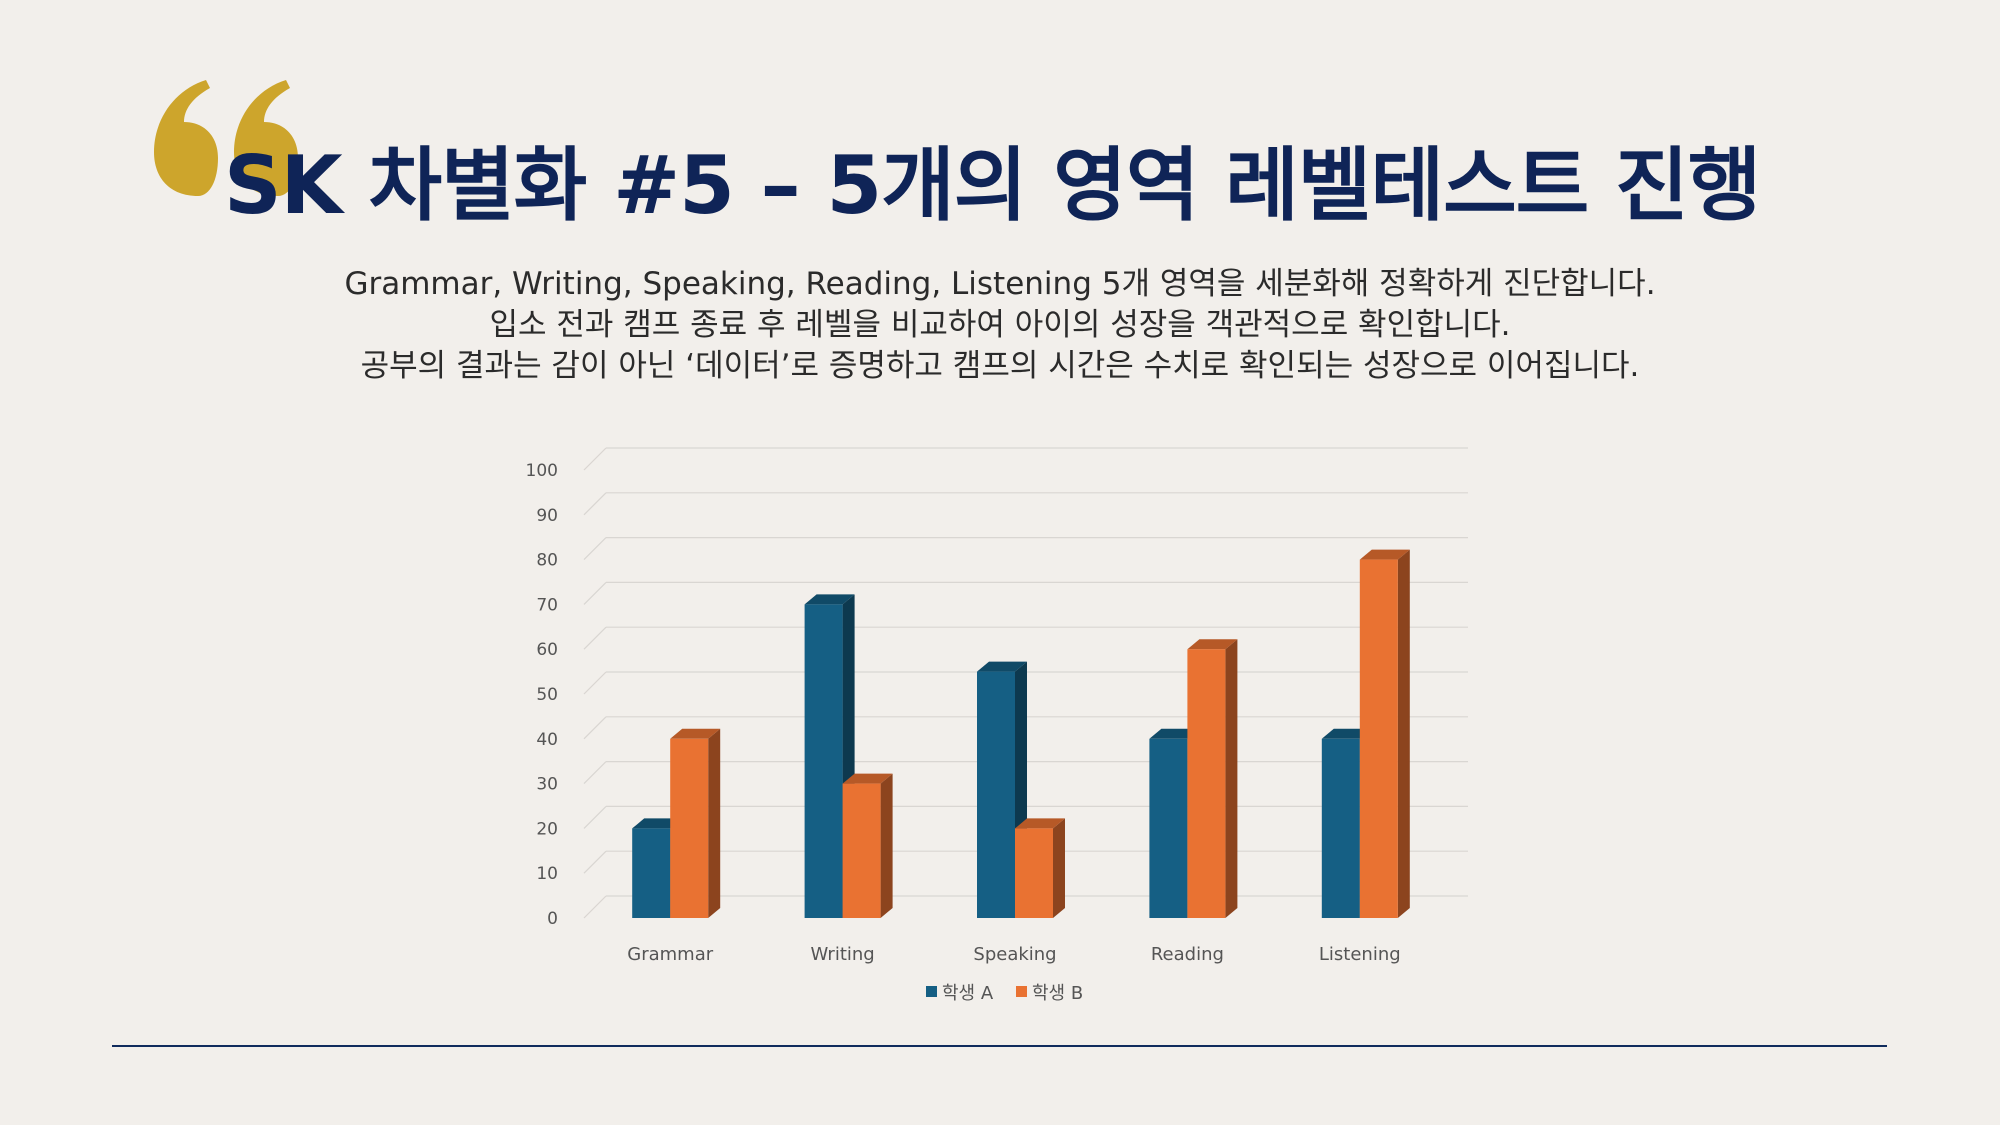  What do you see at coordinates (547, 650) in the screenshot?
I see `y-tick-label: 60` at bounding box center [547, 650].